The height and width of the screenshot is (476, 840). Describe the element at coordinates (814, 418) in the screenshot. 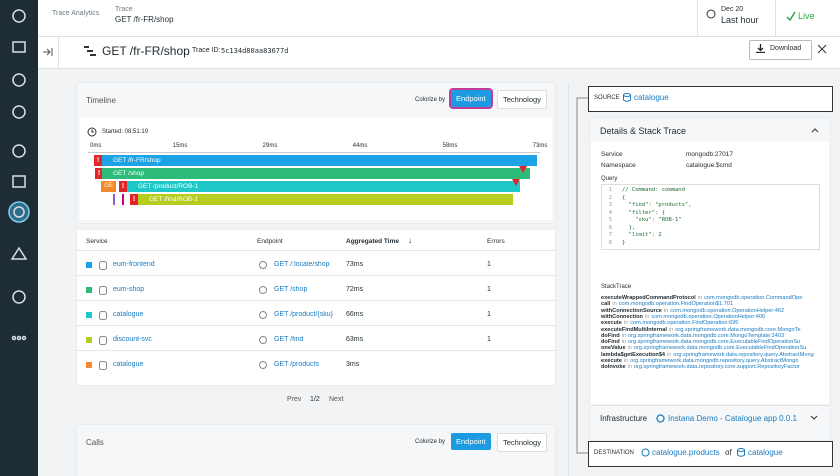

I see `chevron-down` at that location.